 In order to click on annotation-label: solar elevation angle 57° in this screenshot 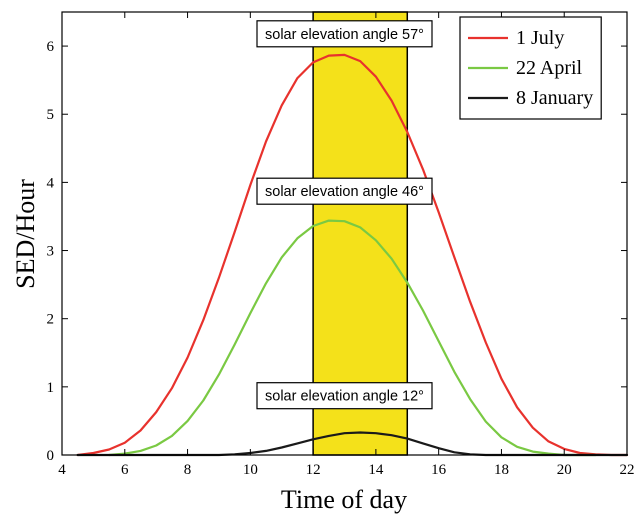, I will do `click(344, 35)`.